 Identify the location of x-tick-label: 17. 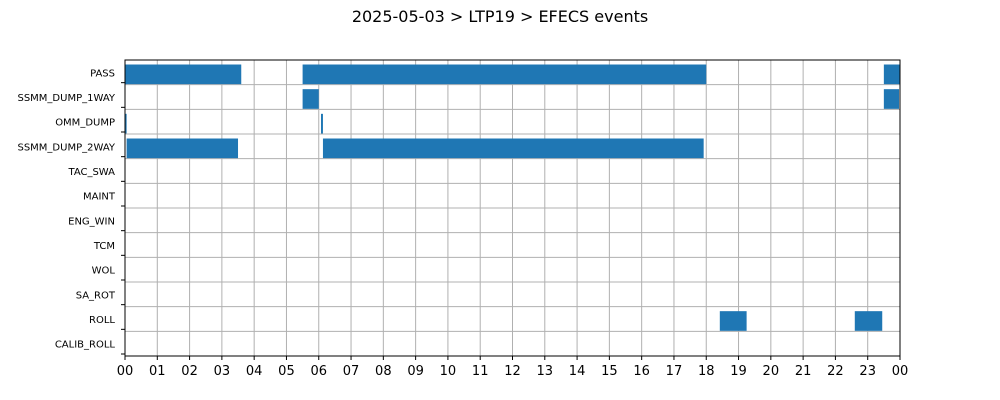
(674, 371).